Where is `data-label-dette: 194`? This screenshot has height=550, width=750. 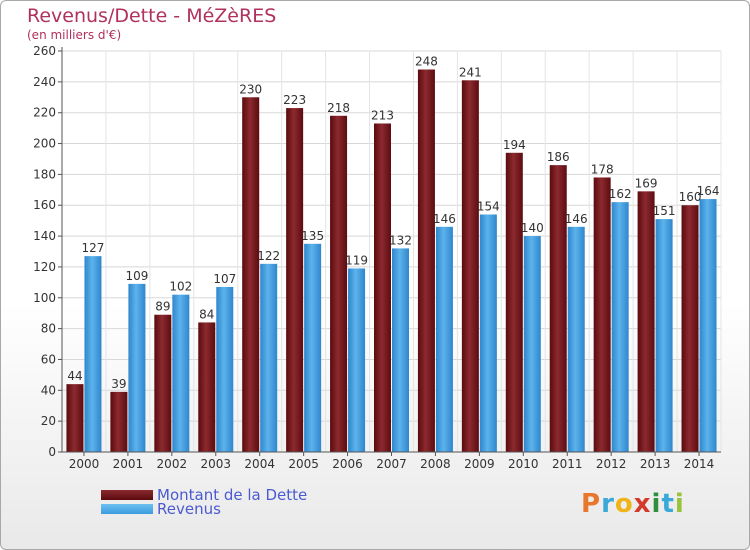 data-label-dette: 194 is located at coordinates (514, 145).